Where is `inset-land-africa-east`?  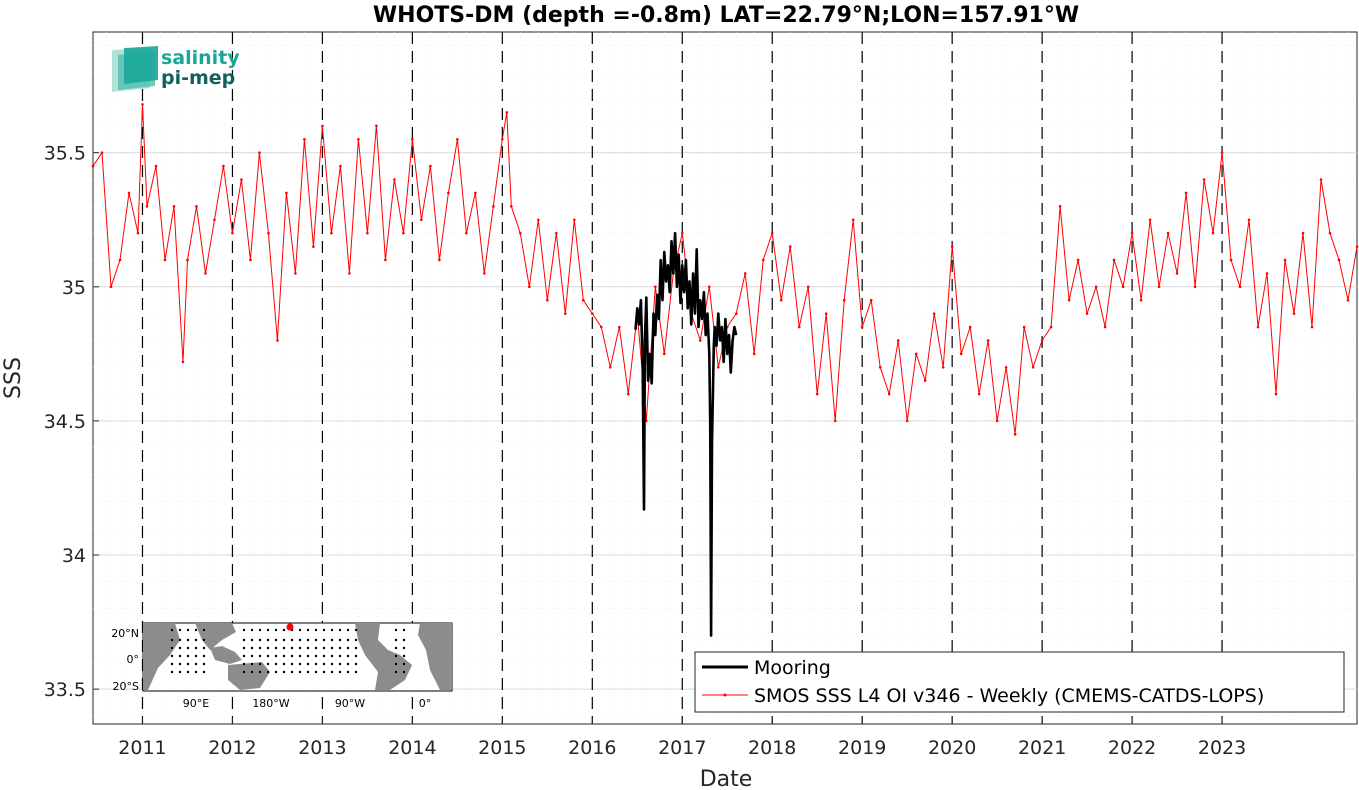 inset-land-africa-east is located at coordinates (435, 656).